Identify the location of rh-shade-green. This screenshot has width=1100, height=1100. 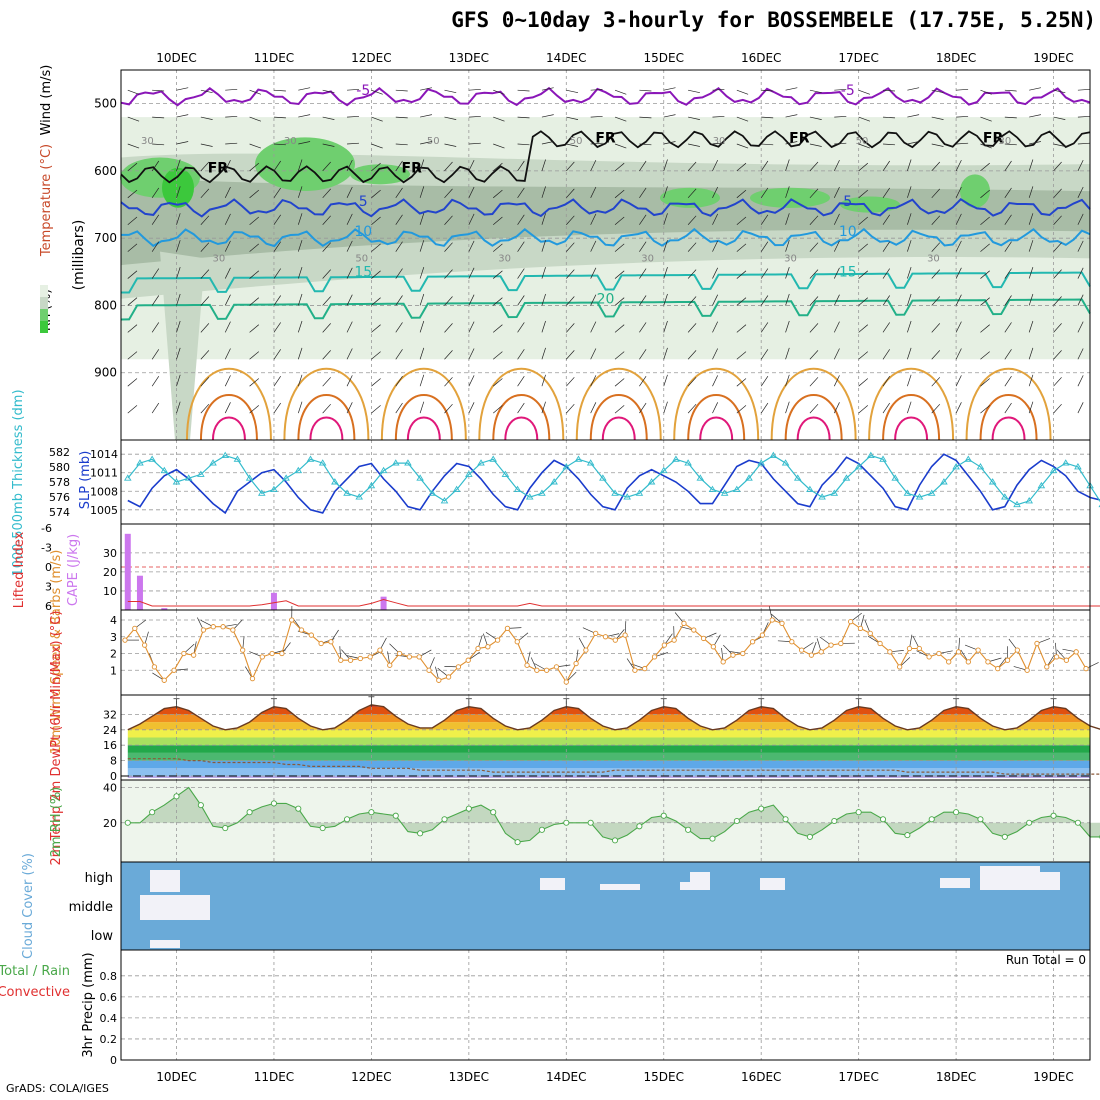
(305, 164).